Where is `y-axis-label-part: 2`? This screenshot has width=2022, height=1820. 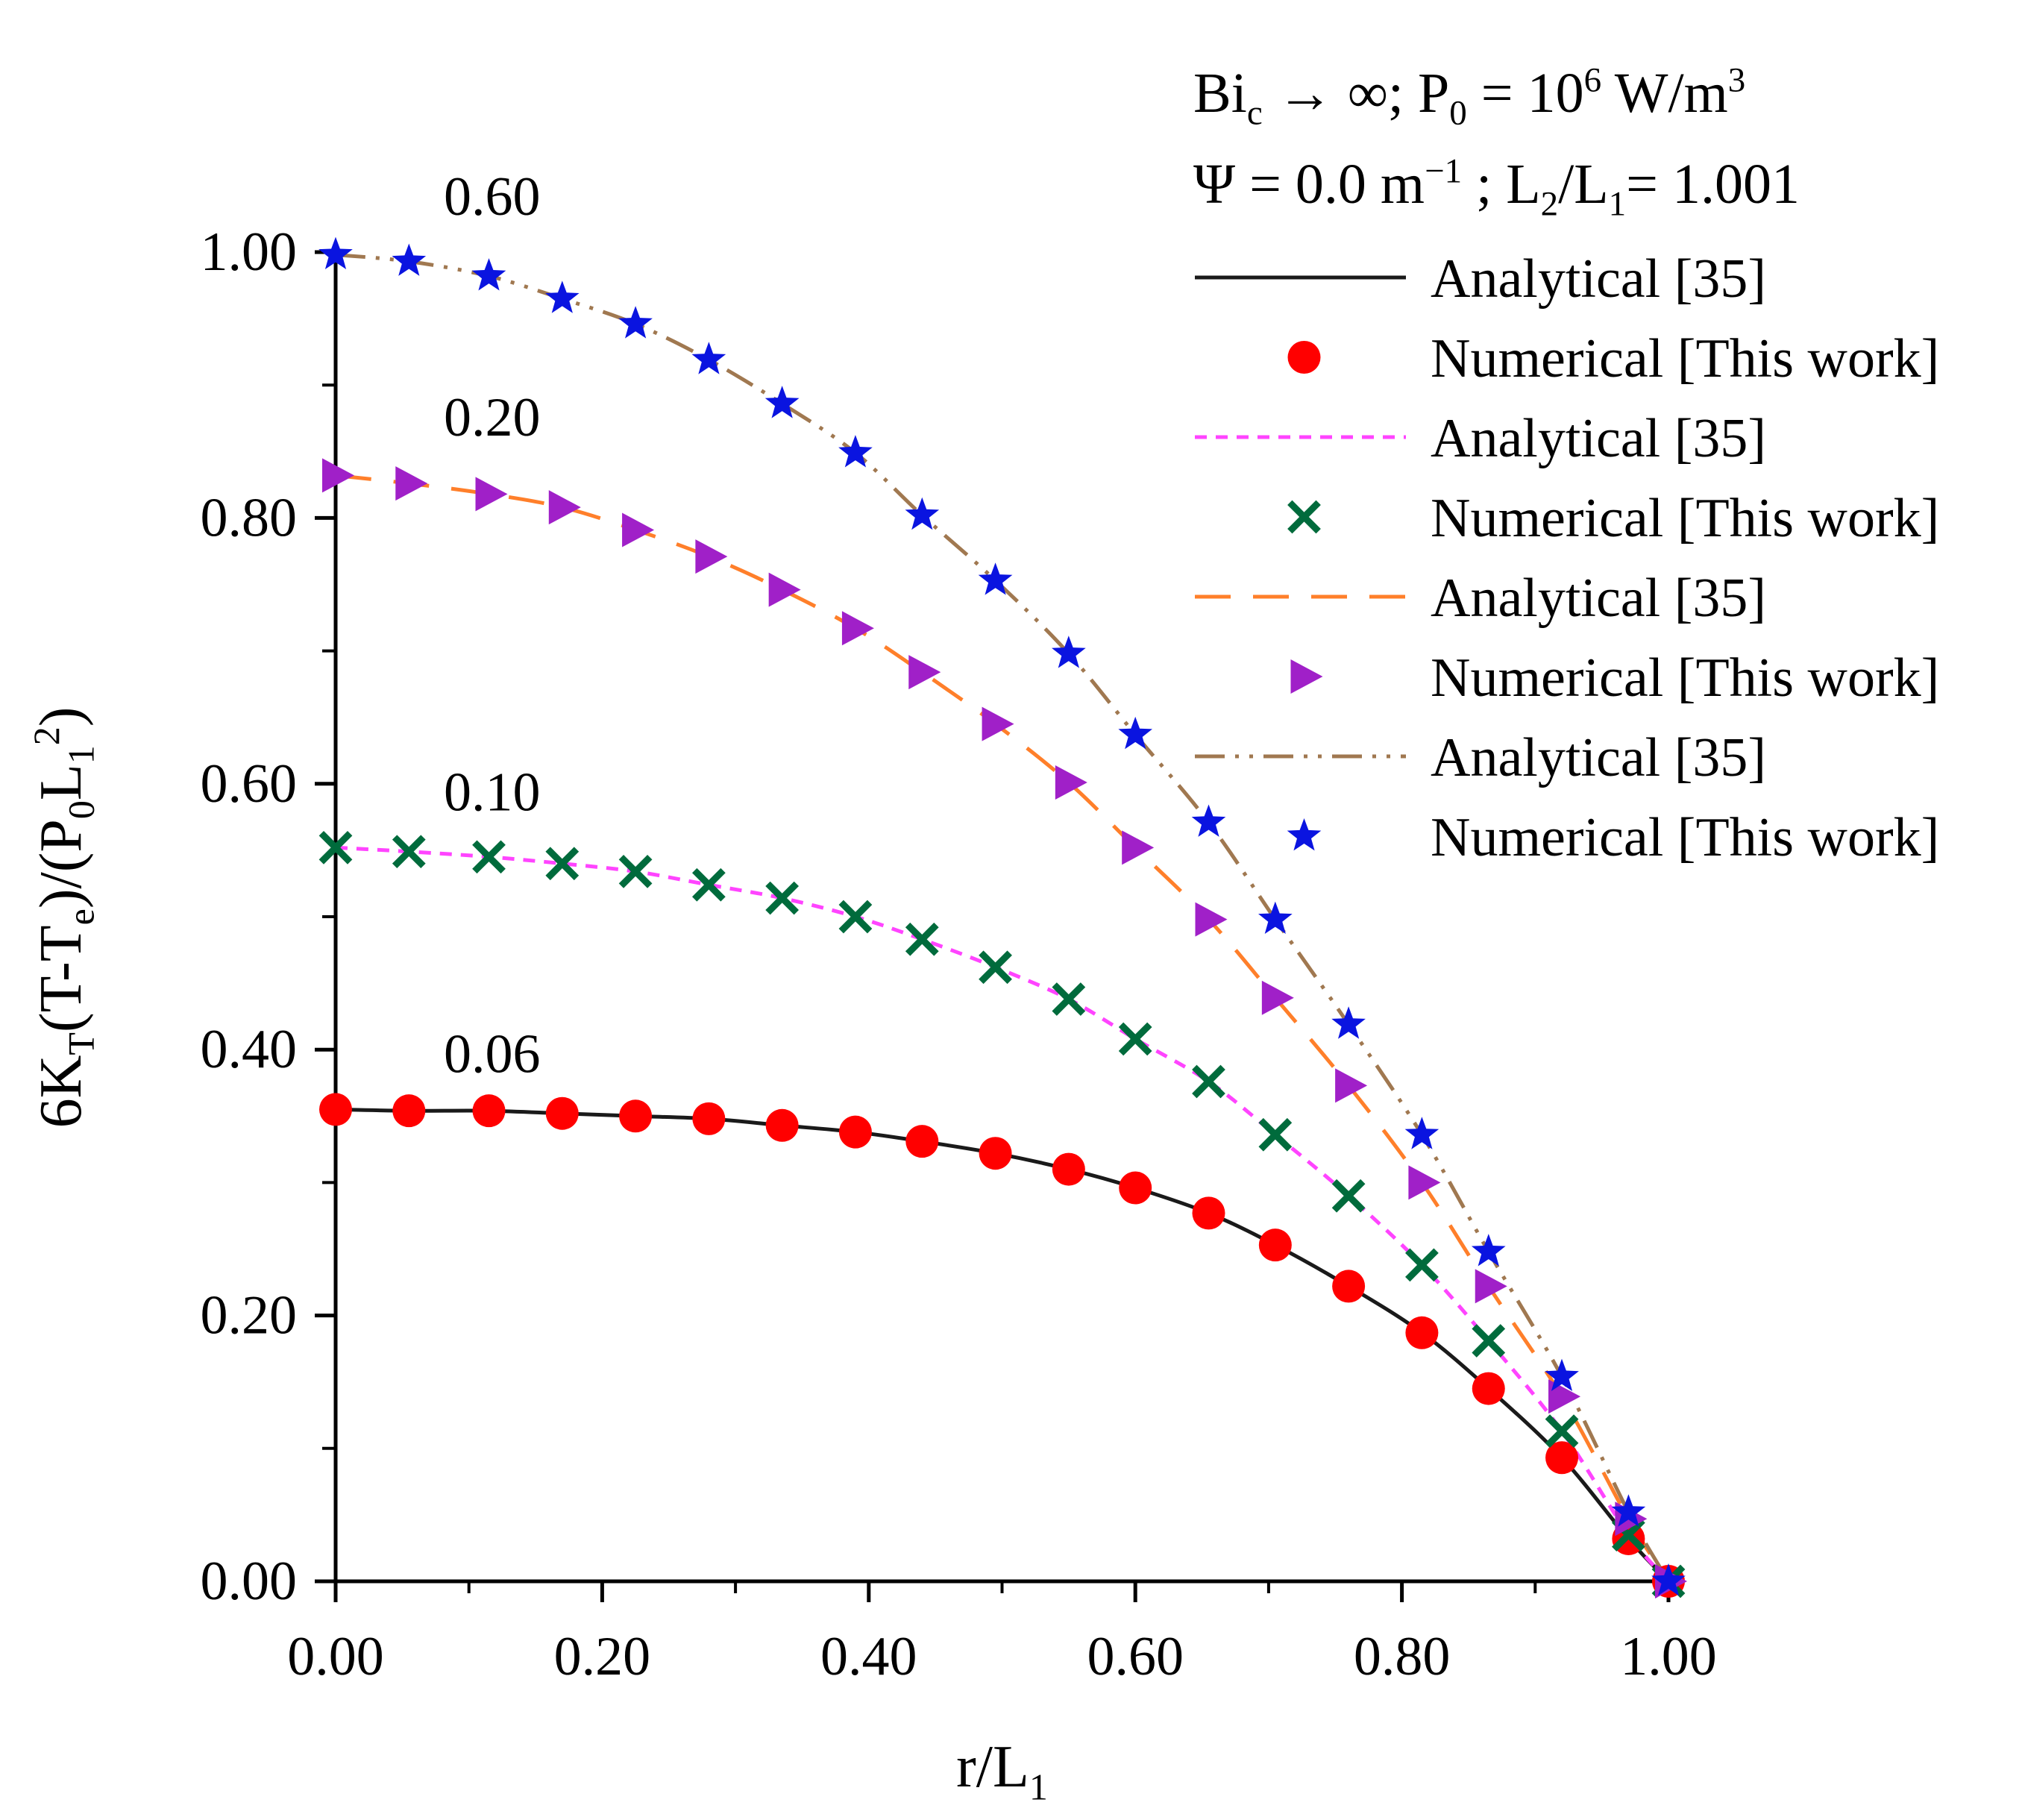
y-axis-label-part: 2 is located at coordinates (46, 736).